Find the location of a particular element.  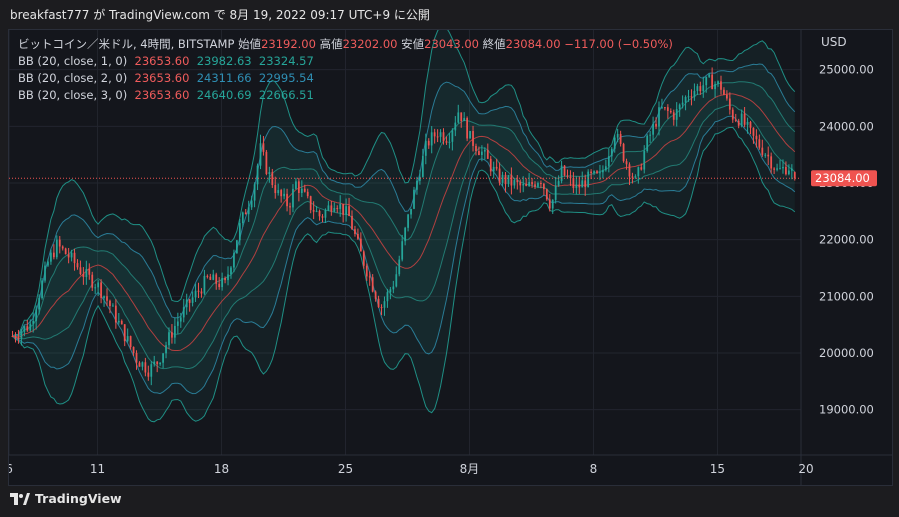

y-tick-label: 24000.00 is located at coordinates (846, 126).